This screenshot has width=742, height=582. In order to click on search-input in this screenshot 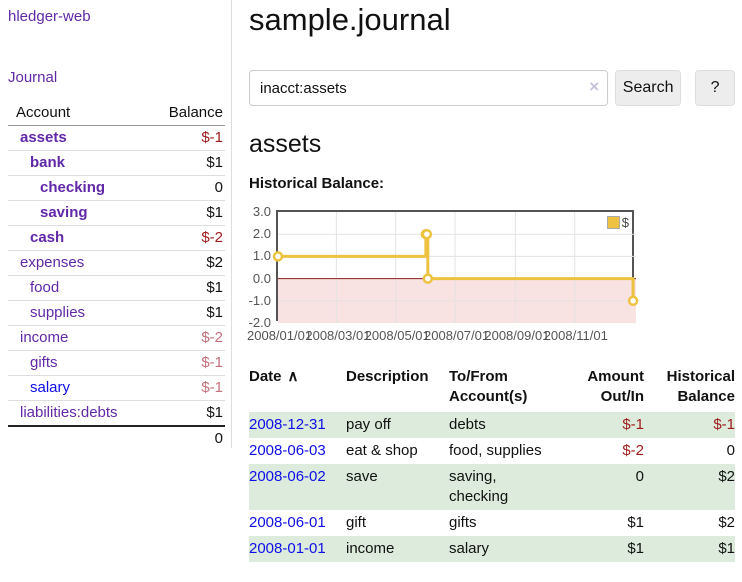, I will do `click(429, 88)`.